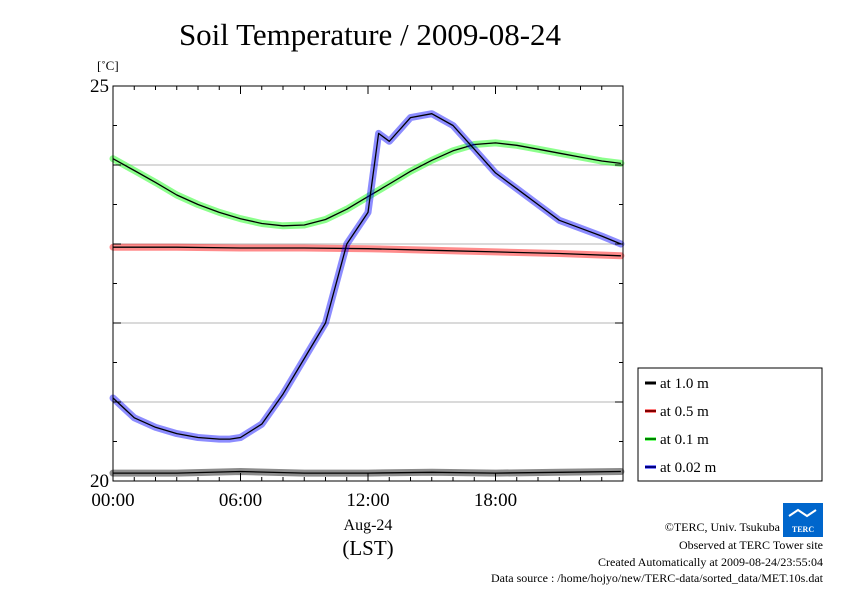 The width and height of the screenshot is (842, 595). What do you see at coordinates (803, 529) in the screenshot?
I see `logo-text: TERC` at bounding box center [803, 529].